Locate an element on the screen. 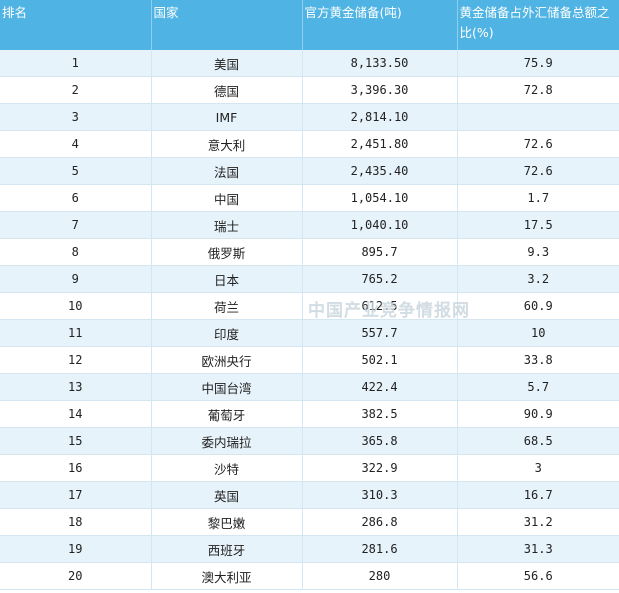 Image resolution: width=619 pixels, height=593 pixels. cell-rank: 3 is located at coordinates (76, 117).